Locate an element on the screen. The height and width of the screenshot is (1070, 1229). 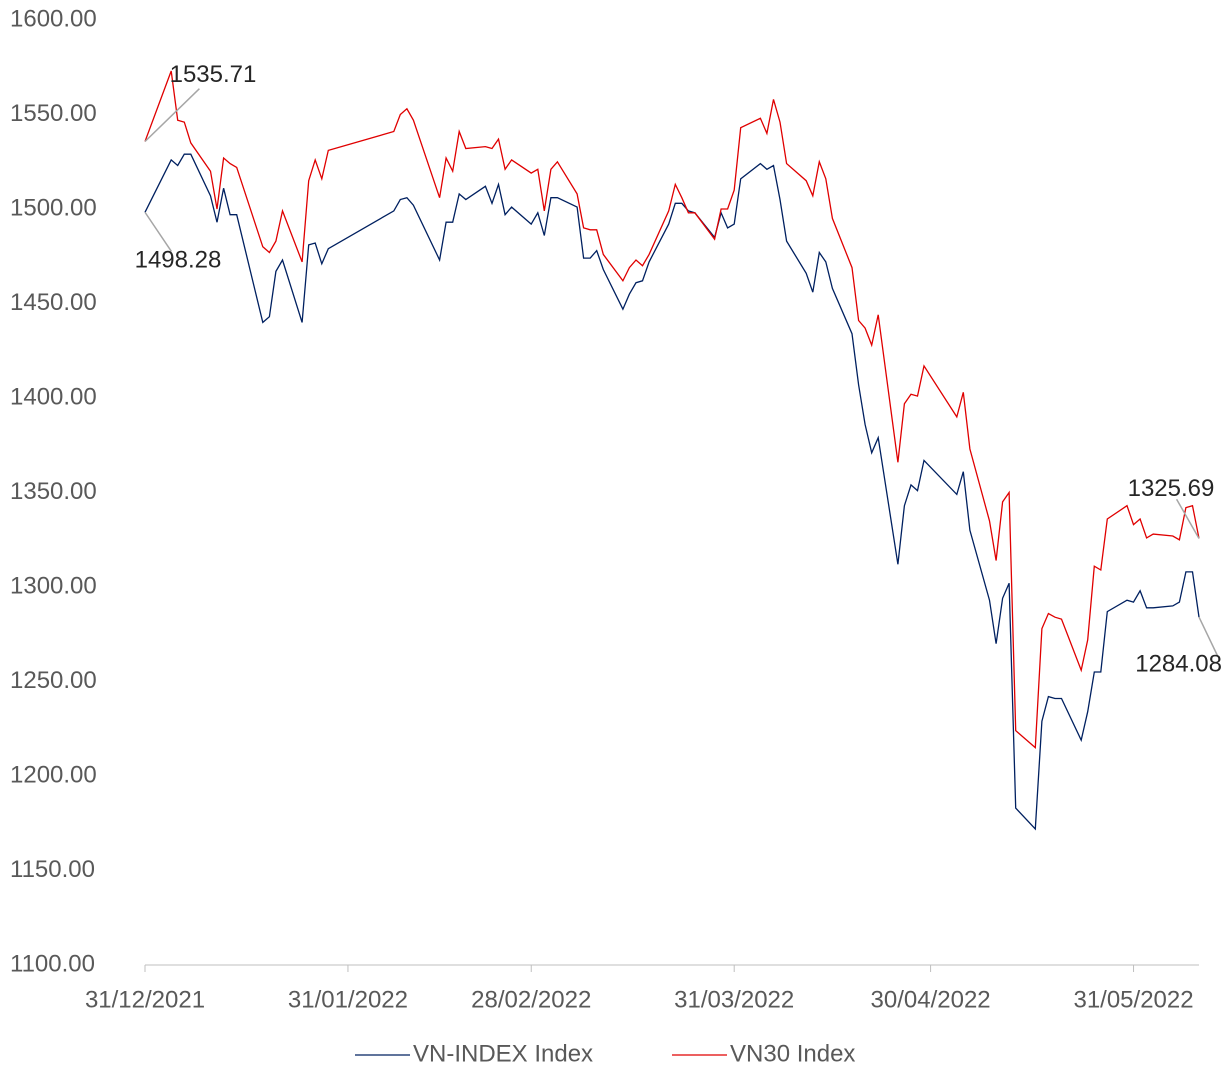
x-tick-label: 31/03/2022 is located at coordinates (734, 999).